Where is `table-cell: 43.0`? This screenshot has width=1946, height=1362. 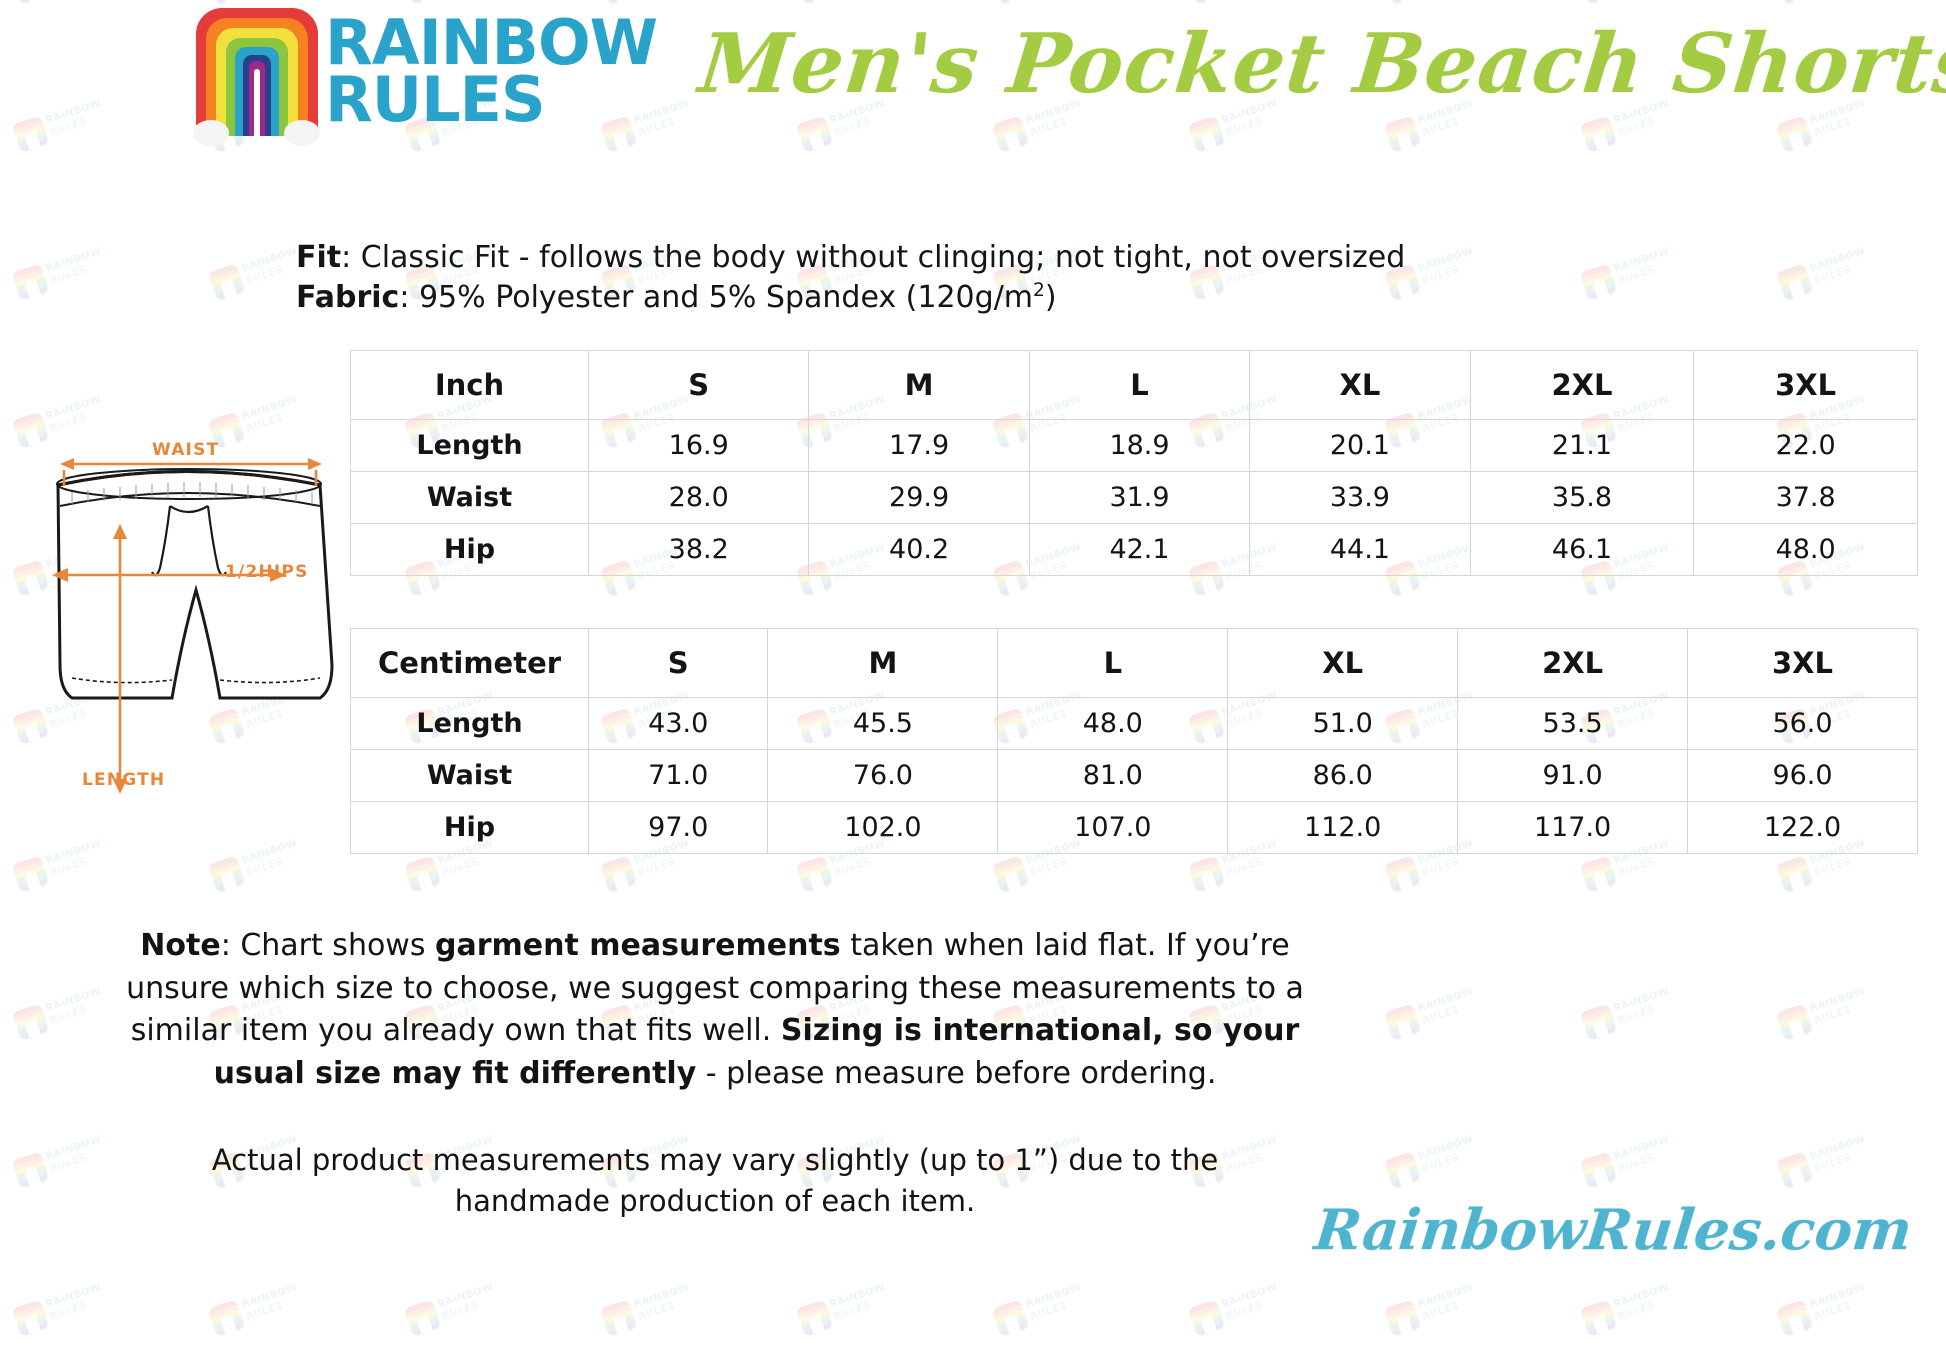 table-cell: 43.0 is located at coordinates (678, 723).